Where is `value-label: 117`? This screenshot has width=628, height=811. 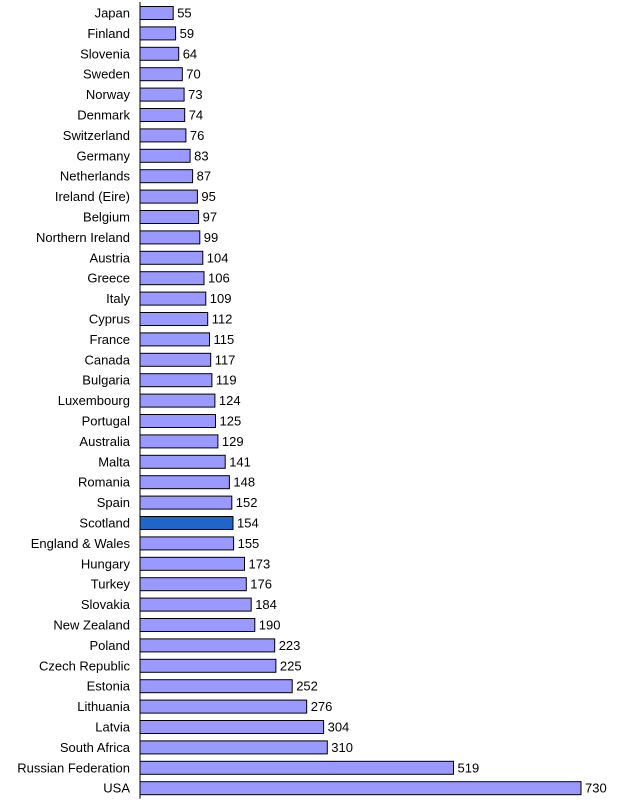 value-label: 117 is located at coordinates (225, 359).